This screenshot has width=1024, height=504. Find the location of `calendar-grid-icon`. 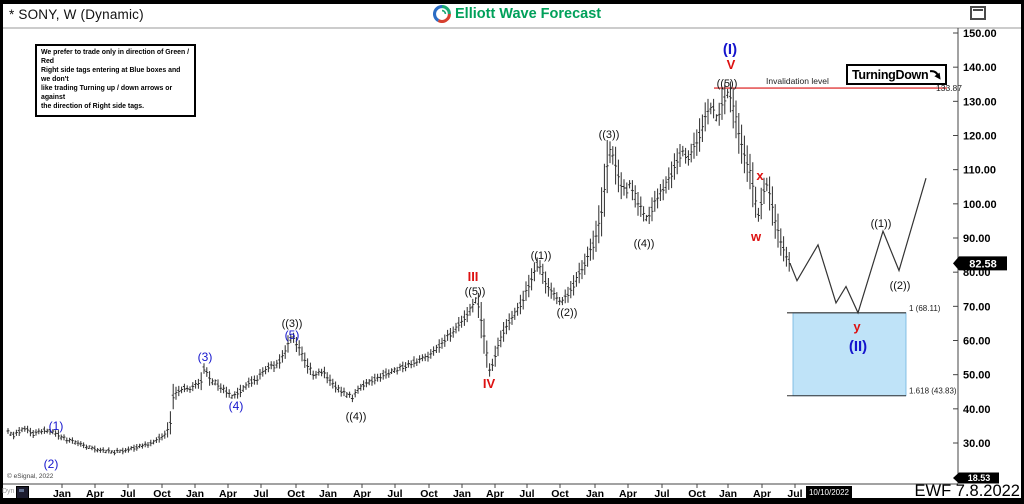

calendar-grid-icon is located at coordinates (22, 492).